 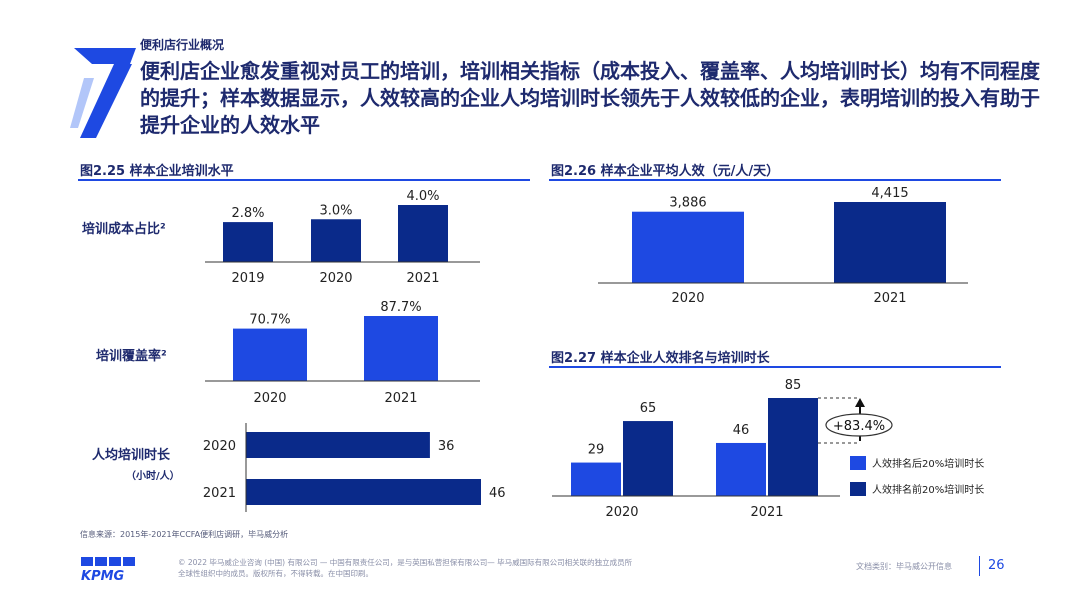 I want to click on page-number: 26, so click(x=996, y=565).